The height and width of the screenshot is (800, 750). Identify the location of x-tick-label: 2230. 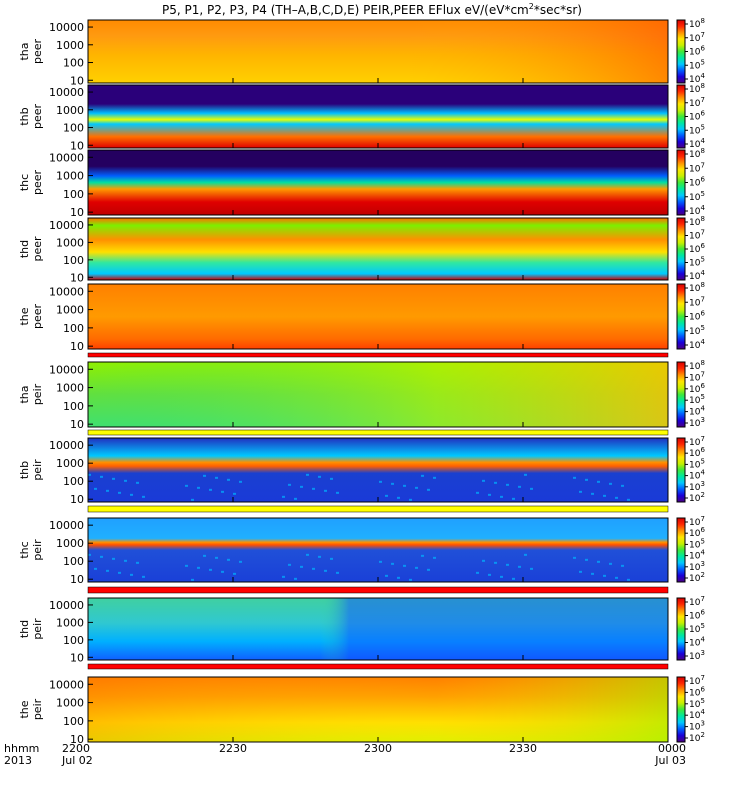
(233, 748).